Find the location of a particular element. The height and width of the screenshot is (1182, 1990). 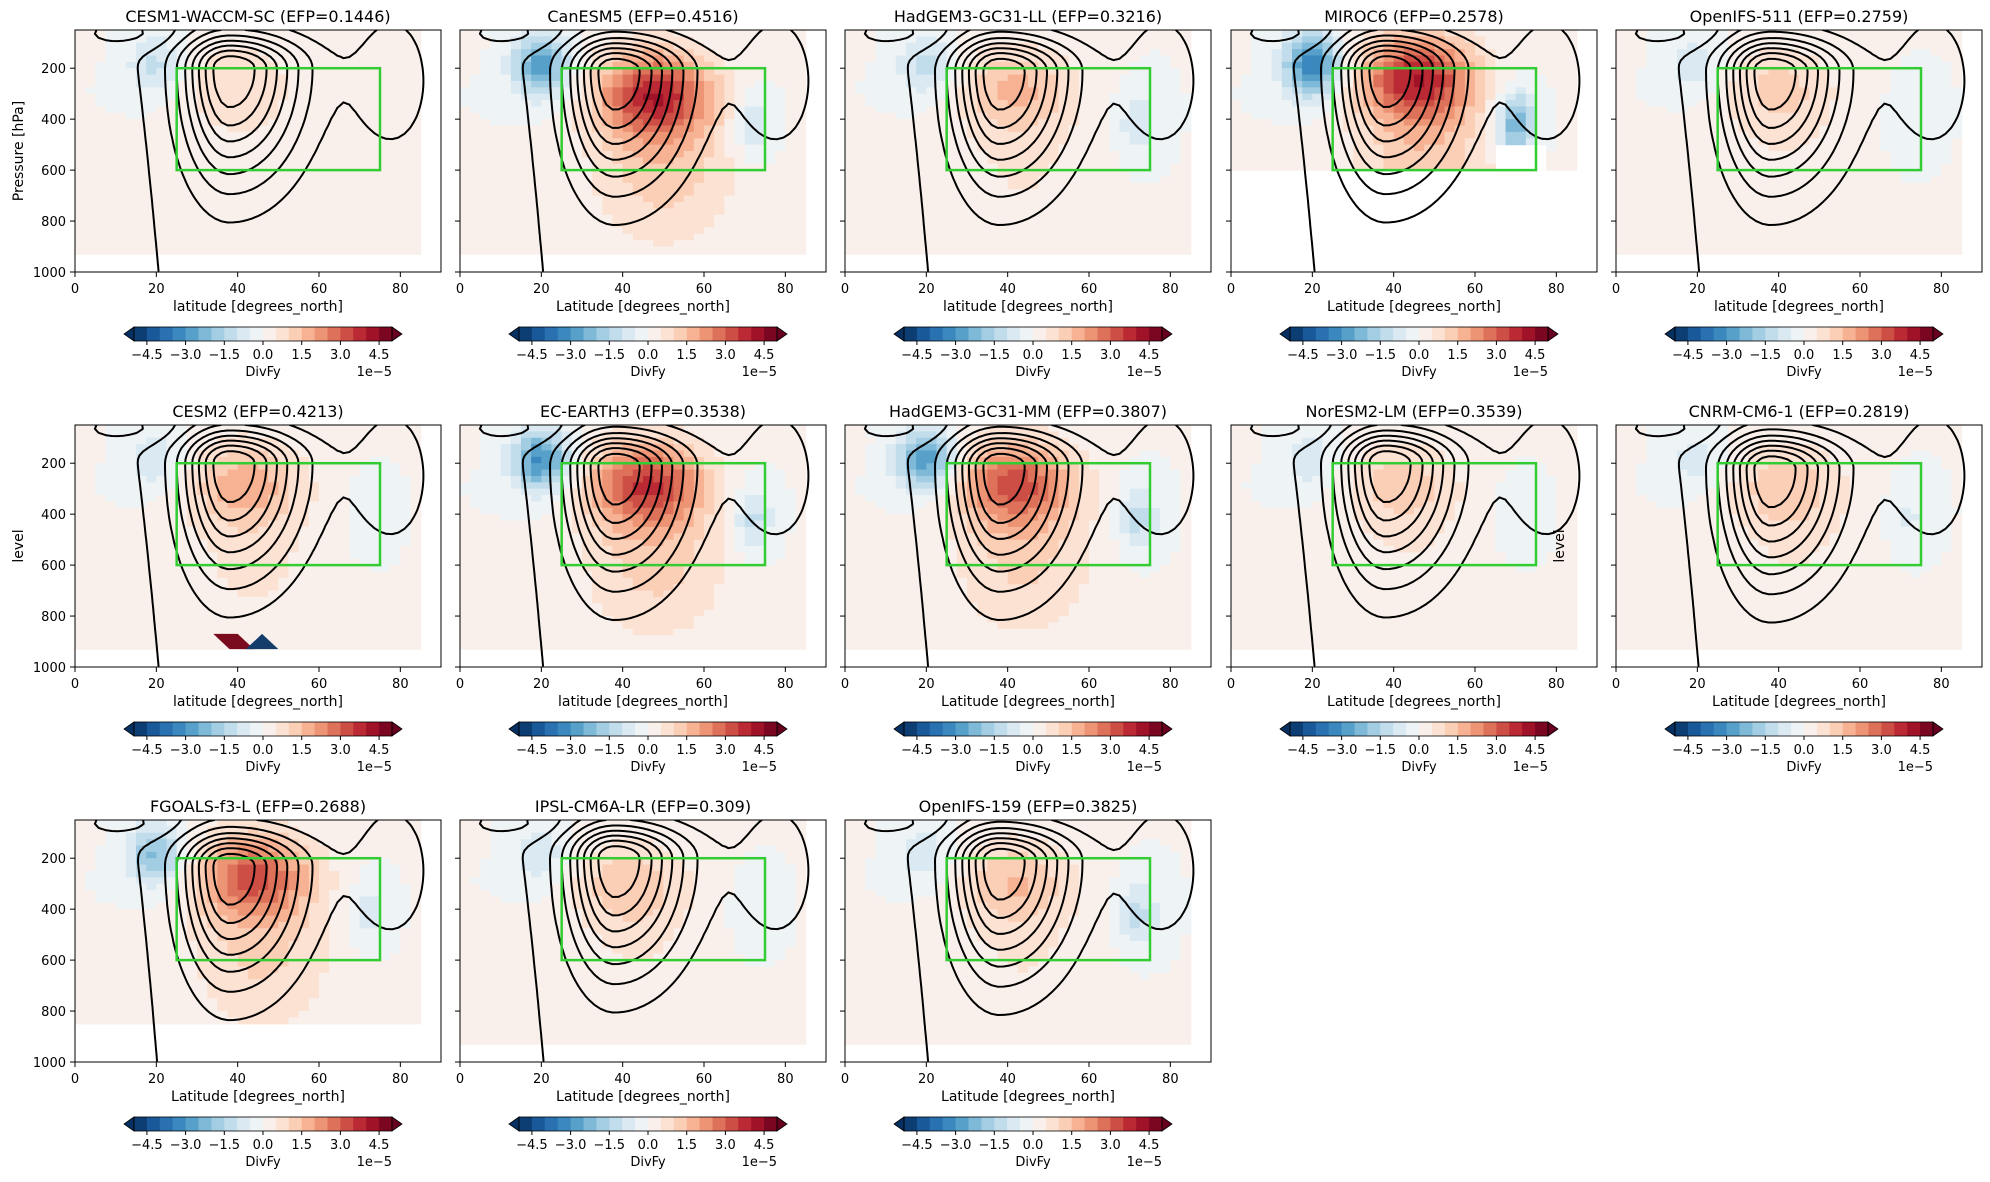

wind-contour is located at coordinates (504, 36).